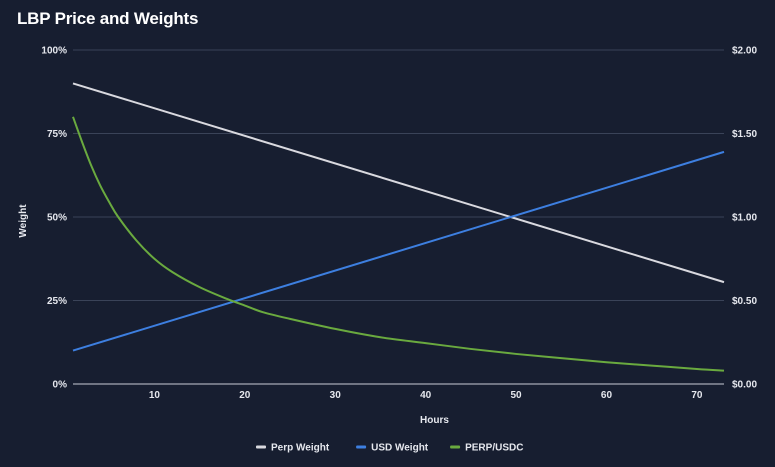  What do you see at coordinates (57, 218) in the screenshot?
I see `y-tick-label: 50%` at bounding box center [57, 218].